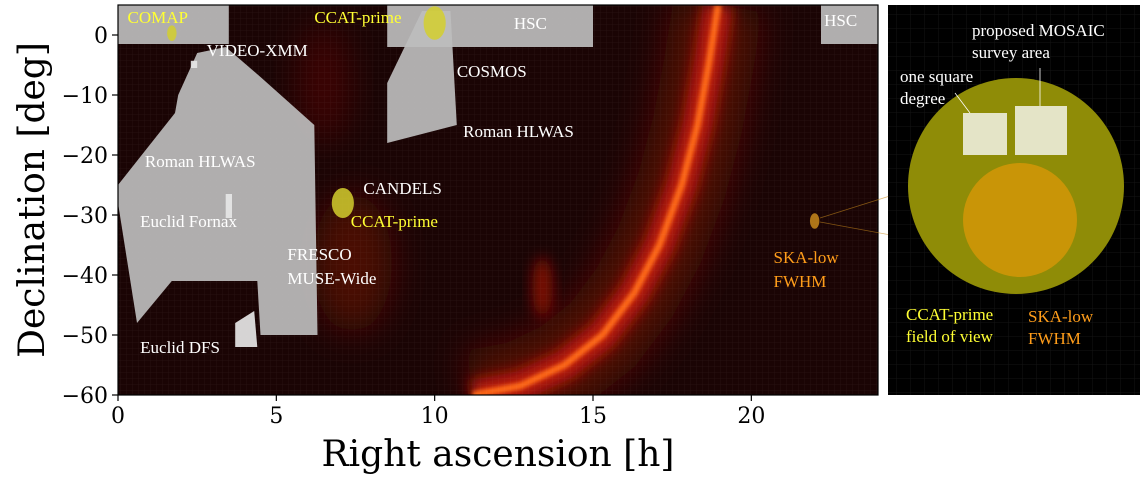 The height and width of the screenshot is (477, 1142). Describe the element at coordinates (246, 329) in the screenshot. I see `region-euclid-dfs` at that location.